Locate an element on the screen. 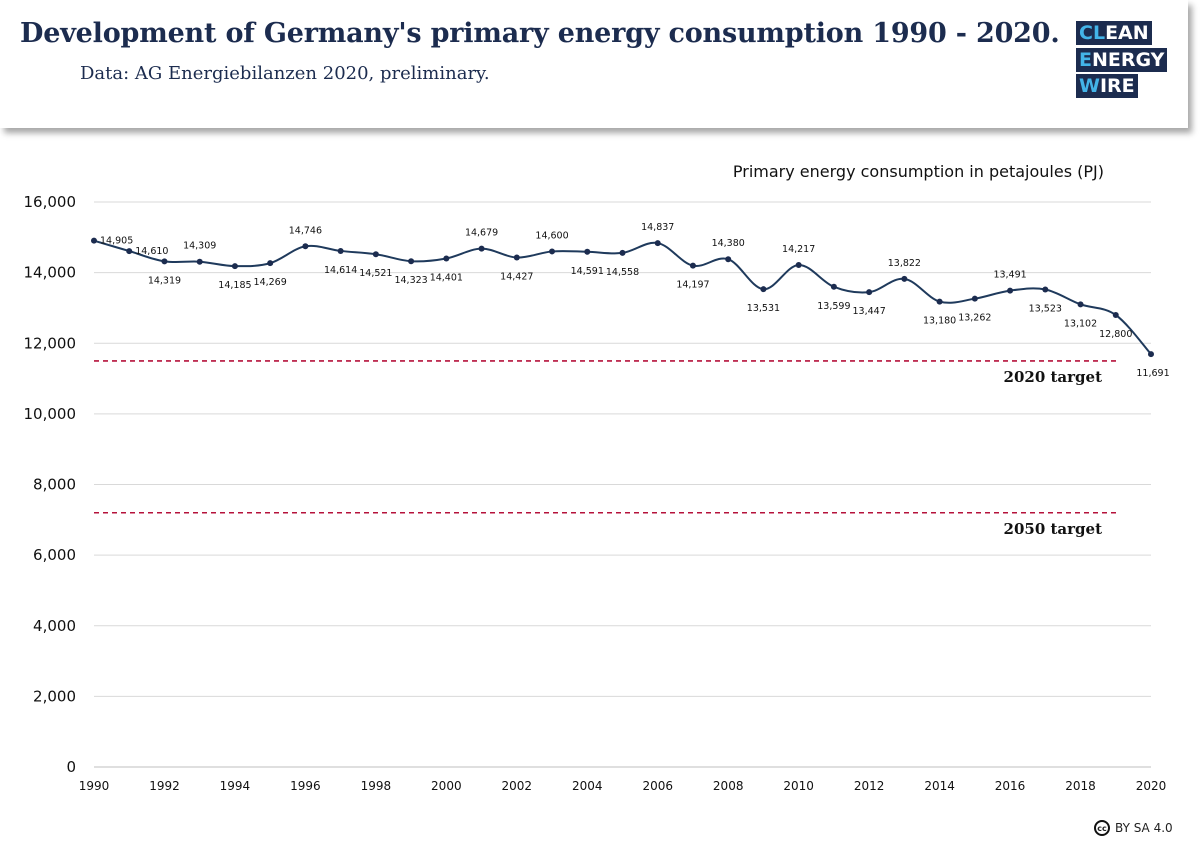 This screenshot has height=848, width=1200. data-label: 14,614 is located at coordinates (340, 270).